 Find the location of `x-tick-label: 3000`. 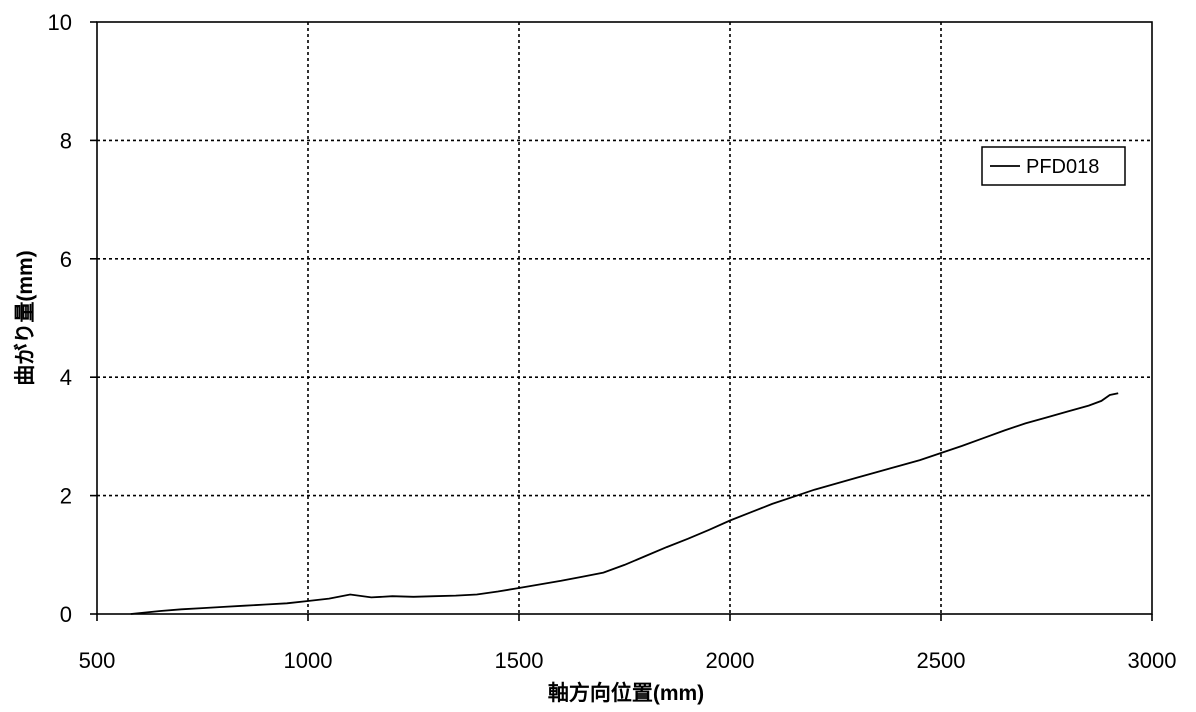

x-tick-label: 3000 is located at coordinates (1152, 660).